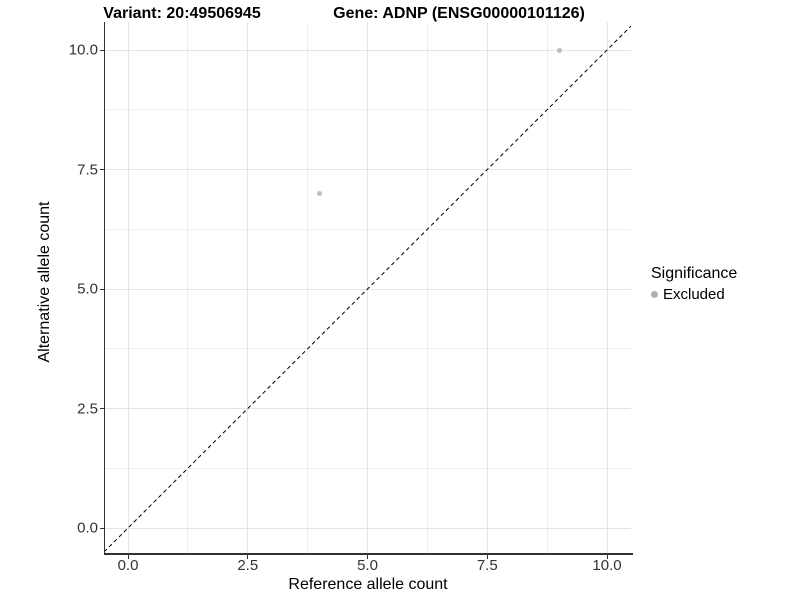 This screenshot has height=600, width=800. I want to click on x-tick-label: 2.5, so click(248, 565).